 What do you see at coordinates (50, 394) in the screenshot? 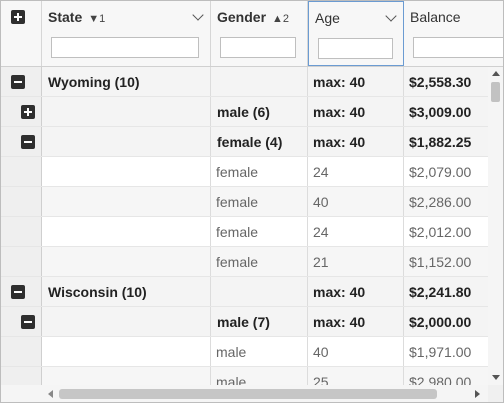
I see `scroll-left-icon` at bounding box center [50, 394].